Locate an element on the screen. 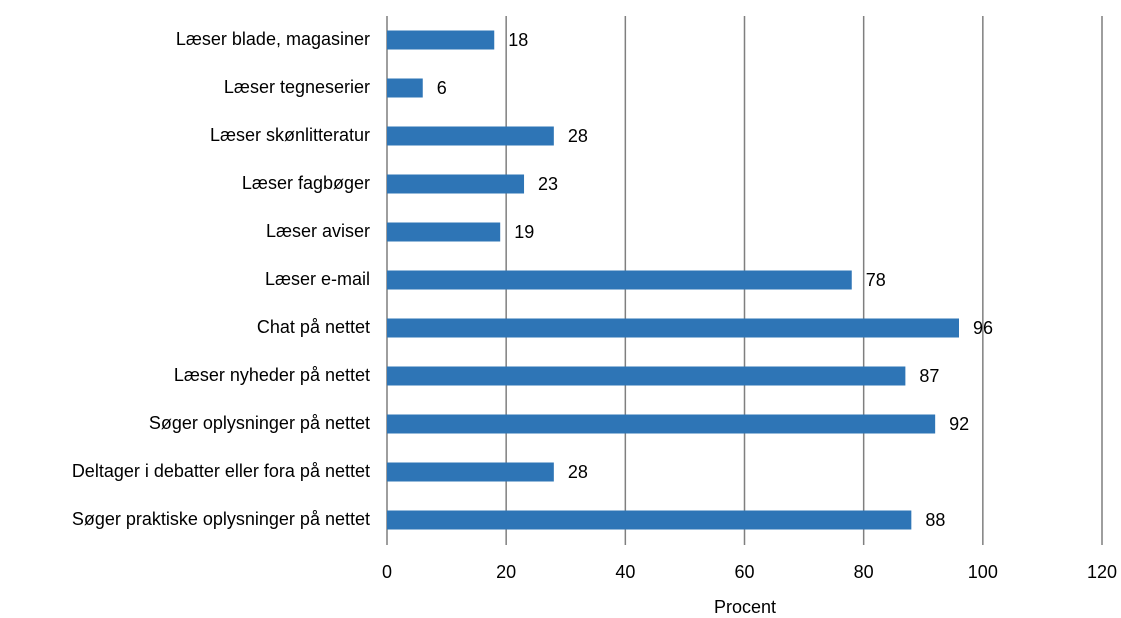 This screenshot has width=1121, height=618. data-label: 19 is located at coordinates (524, 232).